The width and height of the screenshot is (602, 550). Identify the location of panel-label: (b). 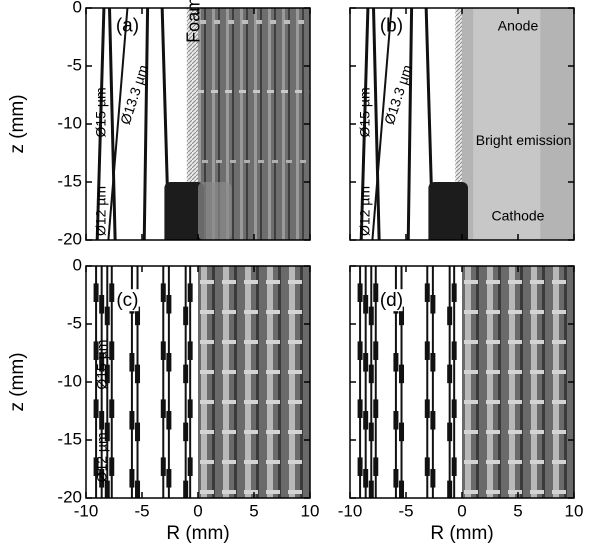
(391, 26).